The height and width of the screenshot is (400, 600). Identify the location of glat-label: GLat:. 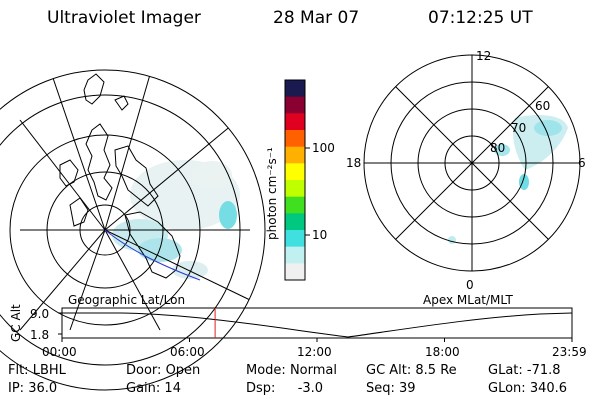
(505, 370).